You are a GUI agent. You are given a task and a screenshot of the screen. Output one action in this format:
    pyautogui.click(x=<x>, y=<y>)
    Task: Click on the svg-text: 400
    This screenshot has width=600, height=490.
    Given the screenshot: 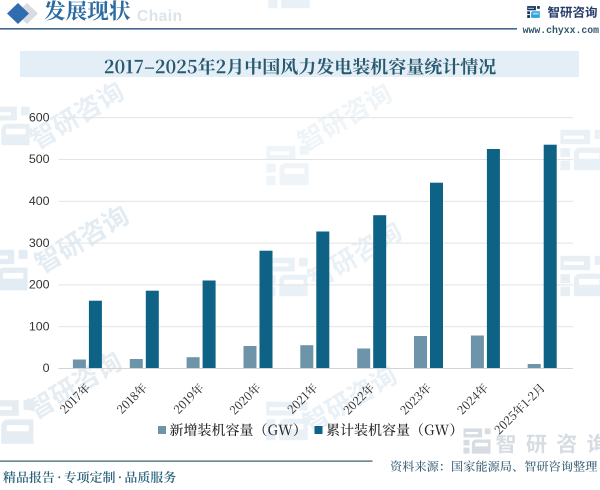 What is the action you would take?
    pyautogui.click(x=39, y=201)
    